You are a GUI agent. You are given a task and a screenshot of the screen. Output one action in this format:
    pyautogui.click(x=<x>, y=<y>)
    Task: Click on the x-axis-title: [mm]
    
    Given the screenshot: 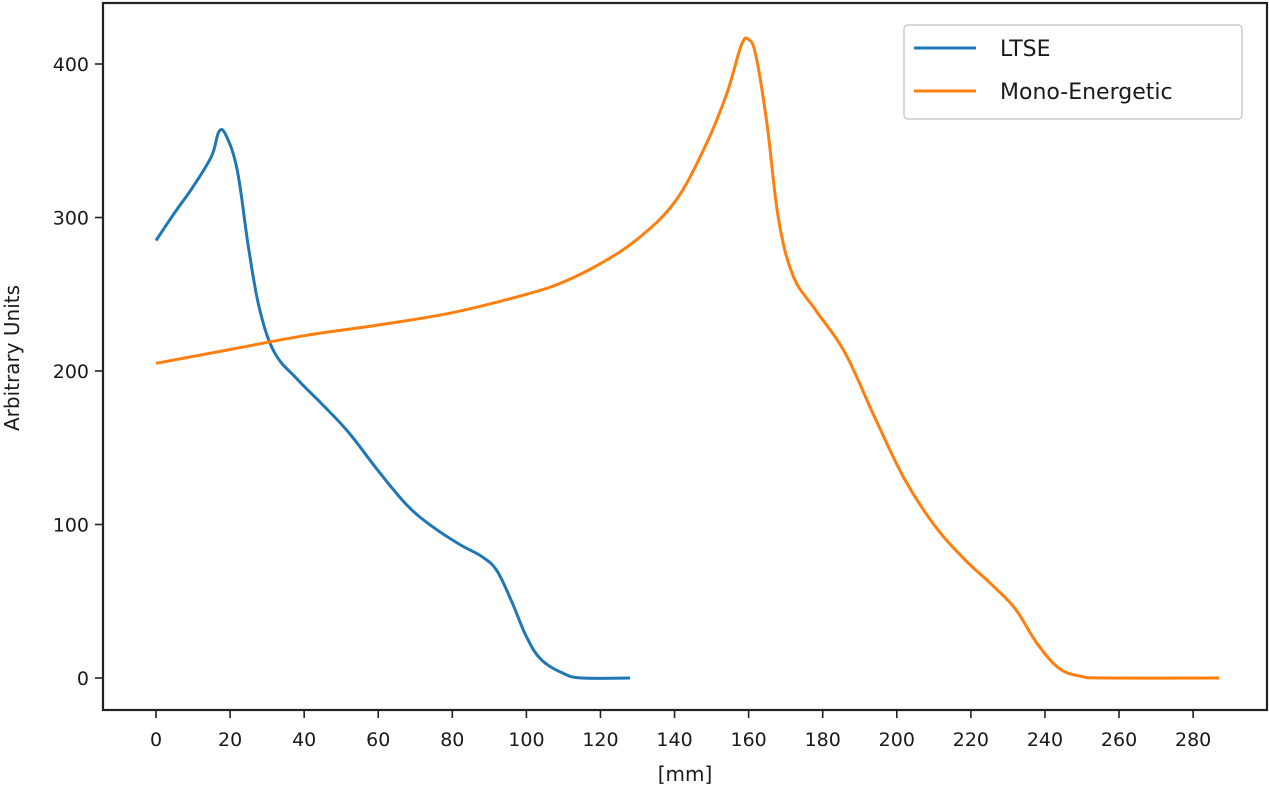 What is the action you would take?
    pyautogui.click(x=685, y=774)
    